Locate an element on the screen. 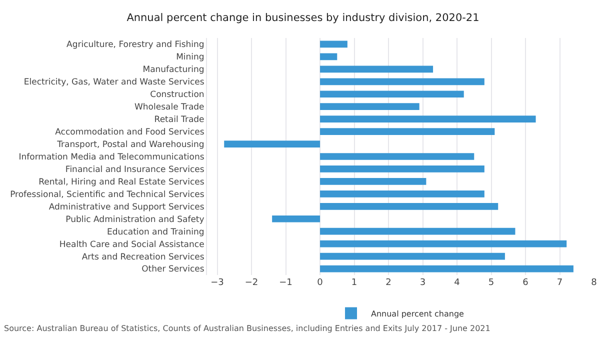 The width and height of the screenshot is (606, 338). y-tick-label: Arts and Recreation Services is located at coordinates (143, 257).